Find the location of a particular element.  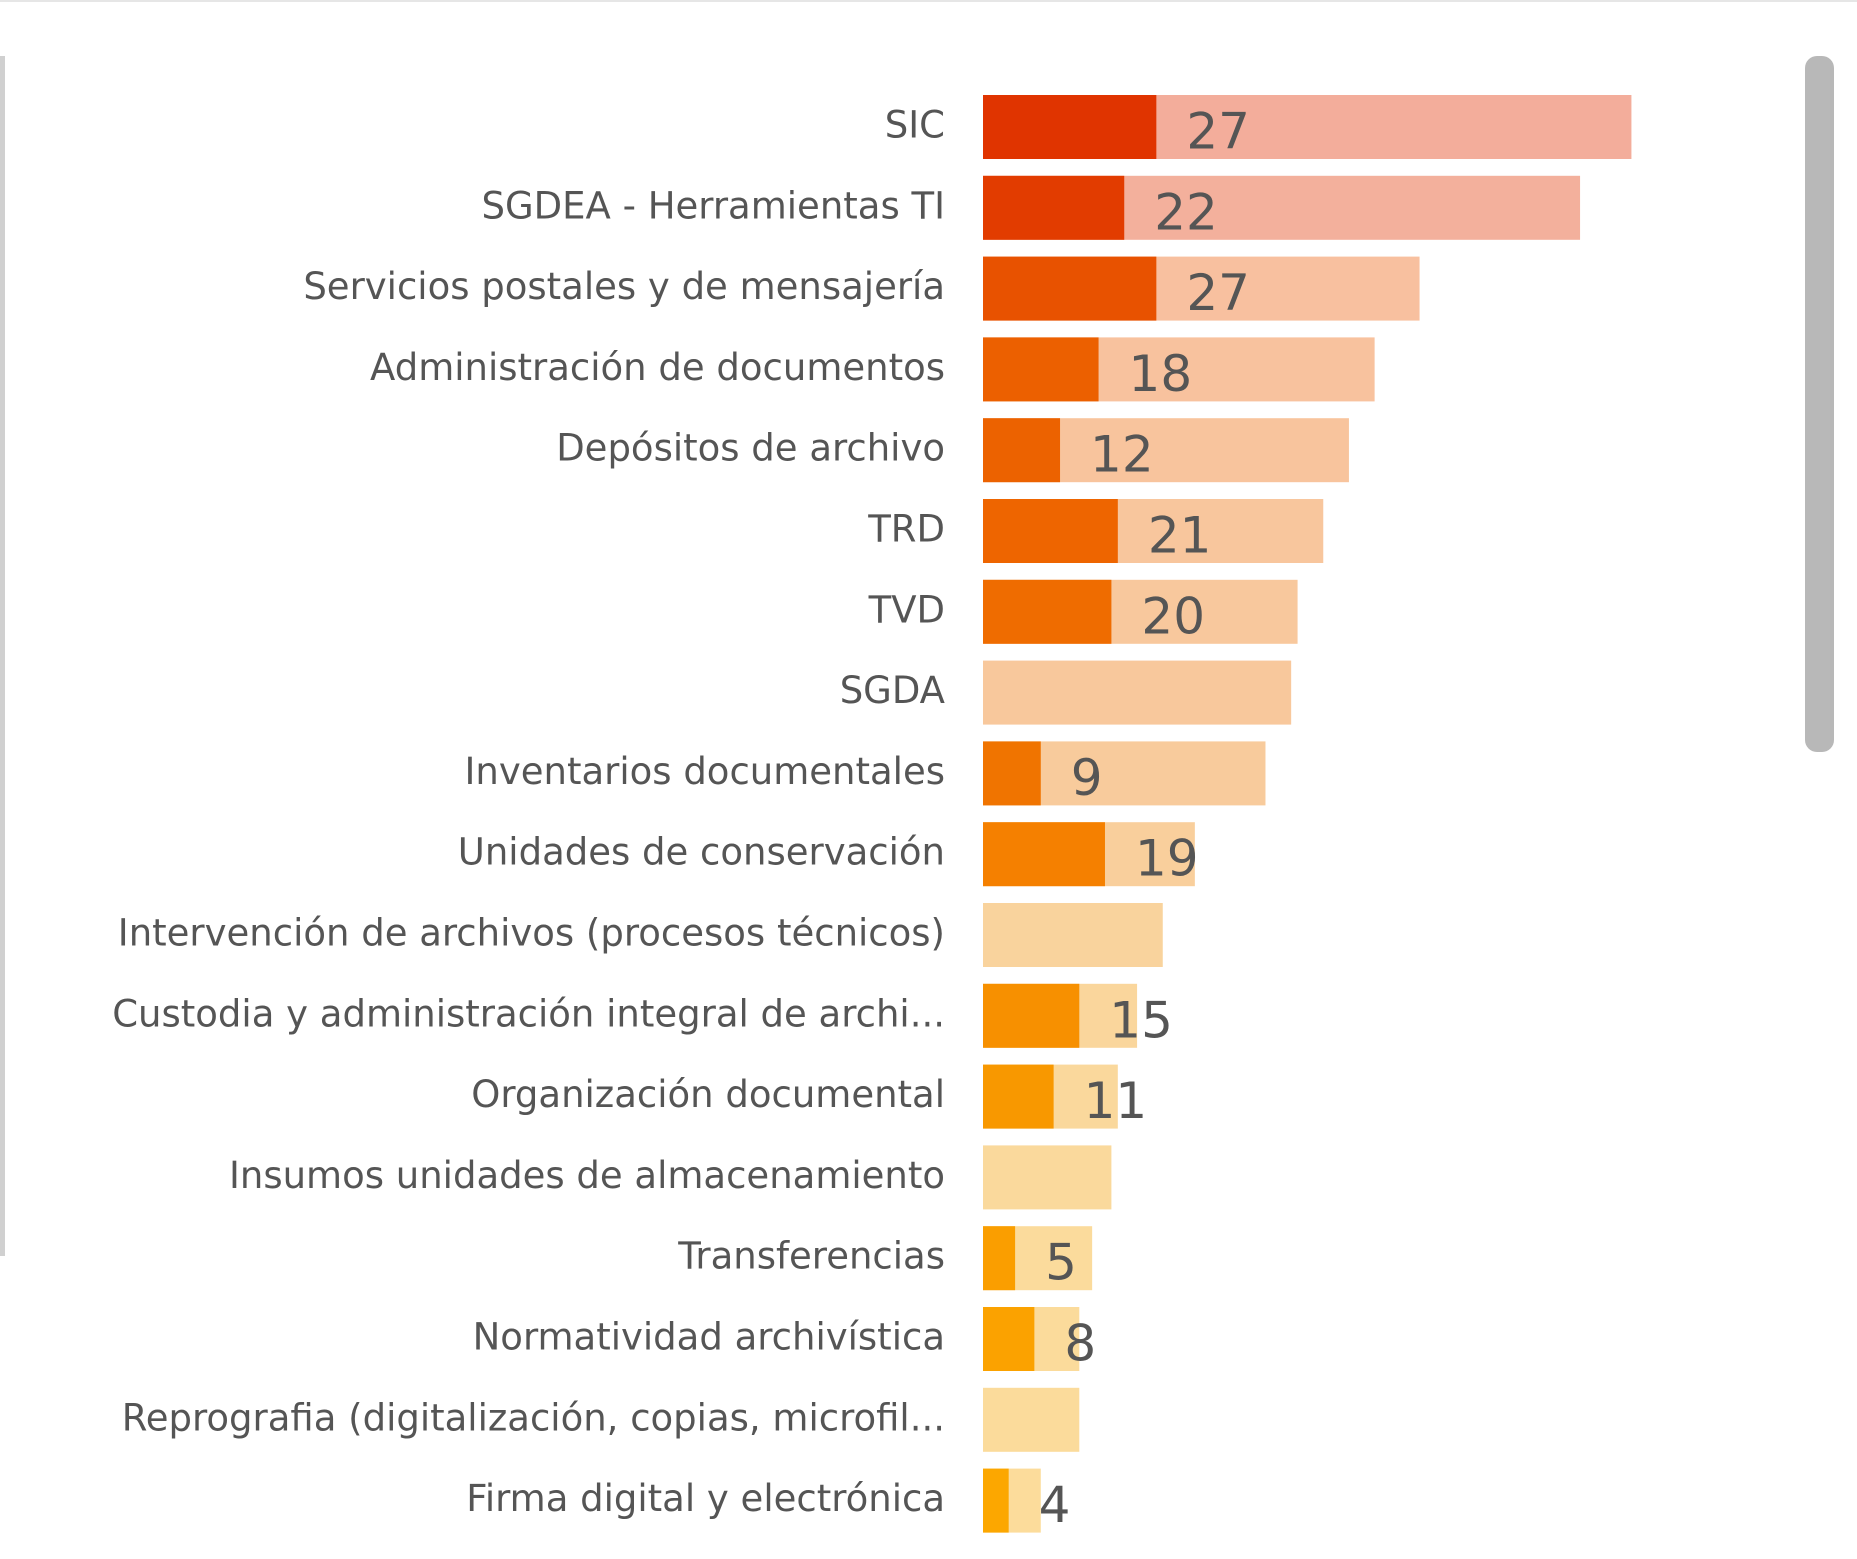

data-label: 4 is located at coordinates (1055, 1505).